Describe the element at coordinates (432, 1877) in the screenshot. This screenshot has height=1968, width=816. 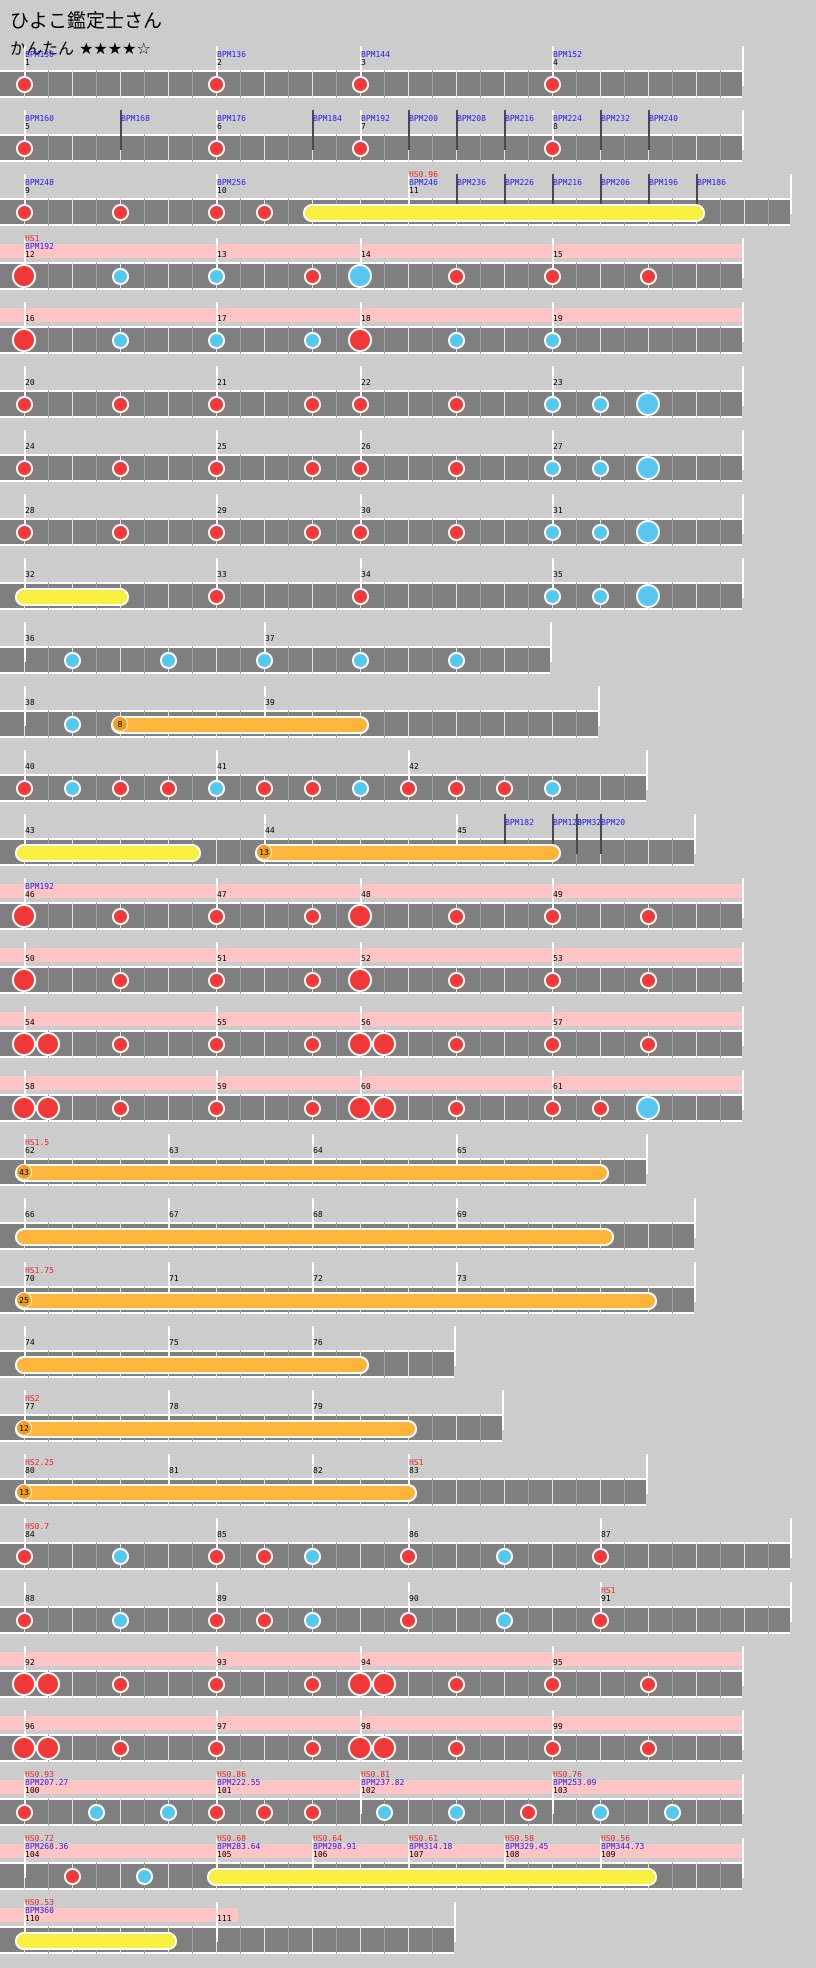
I see `drumroll-note` at that location.